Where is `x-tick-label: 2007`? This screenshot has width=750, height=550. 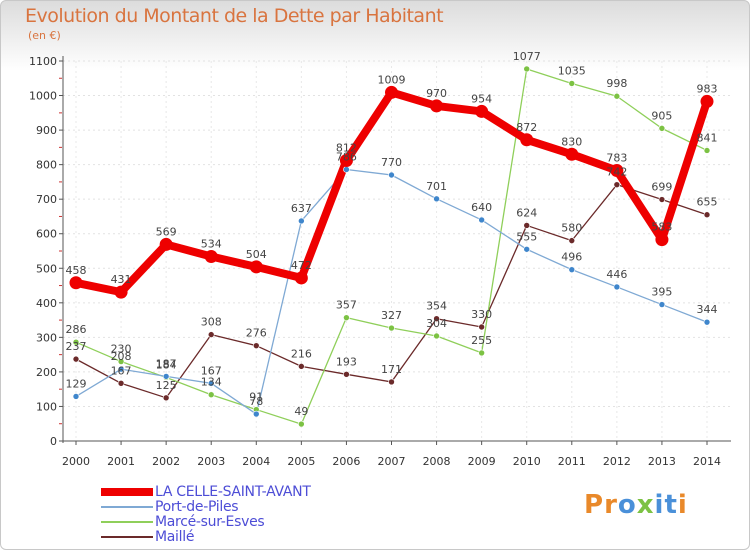 x-tick-label: 2007 is located at coordinates (392, 461).